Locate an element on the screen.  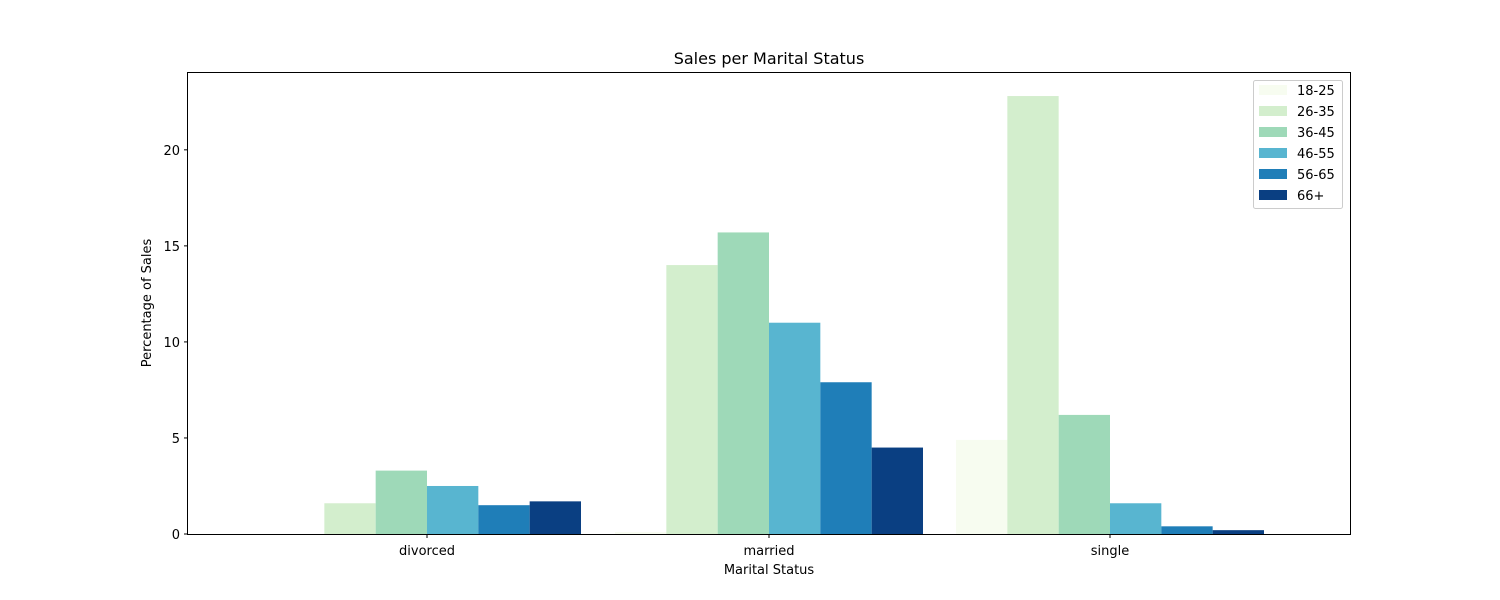
legend-label-56-65: 56-65 is located at coordinates (1316, 175).